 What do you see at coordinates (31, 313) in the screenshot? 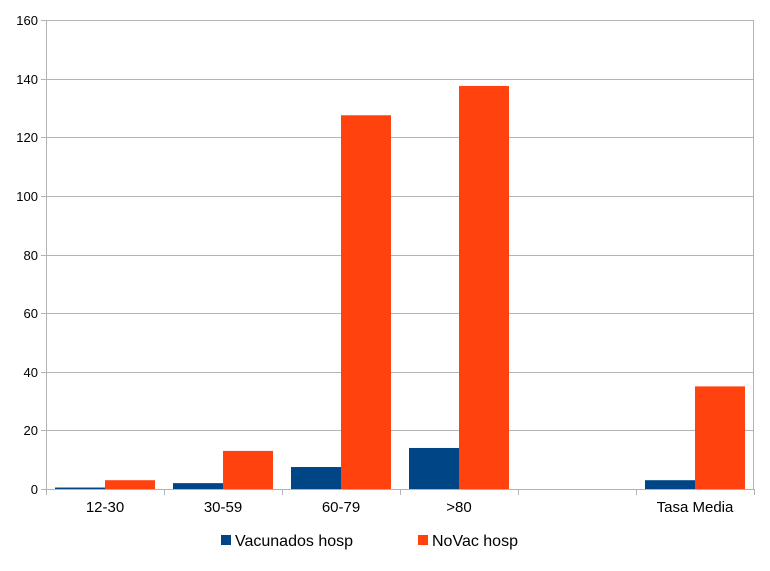
I see `y-tick-label: 60` at bounding box center [31, 313].